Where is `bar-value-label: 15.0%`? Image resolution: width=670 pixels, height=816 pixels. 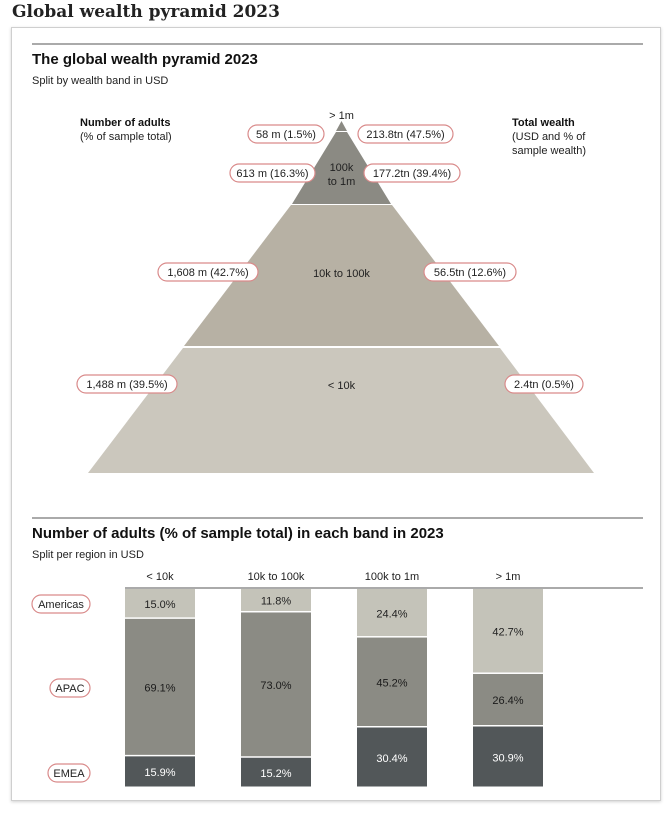
bar-value-label: 15.0% is located at coordinates (159, 605).